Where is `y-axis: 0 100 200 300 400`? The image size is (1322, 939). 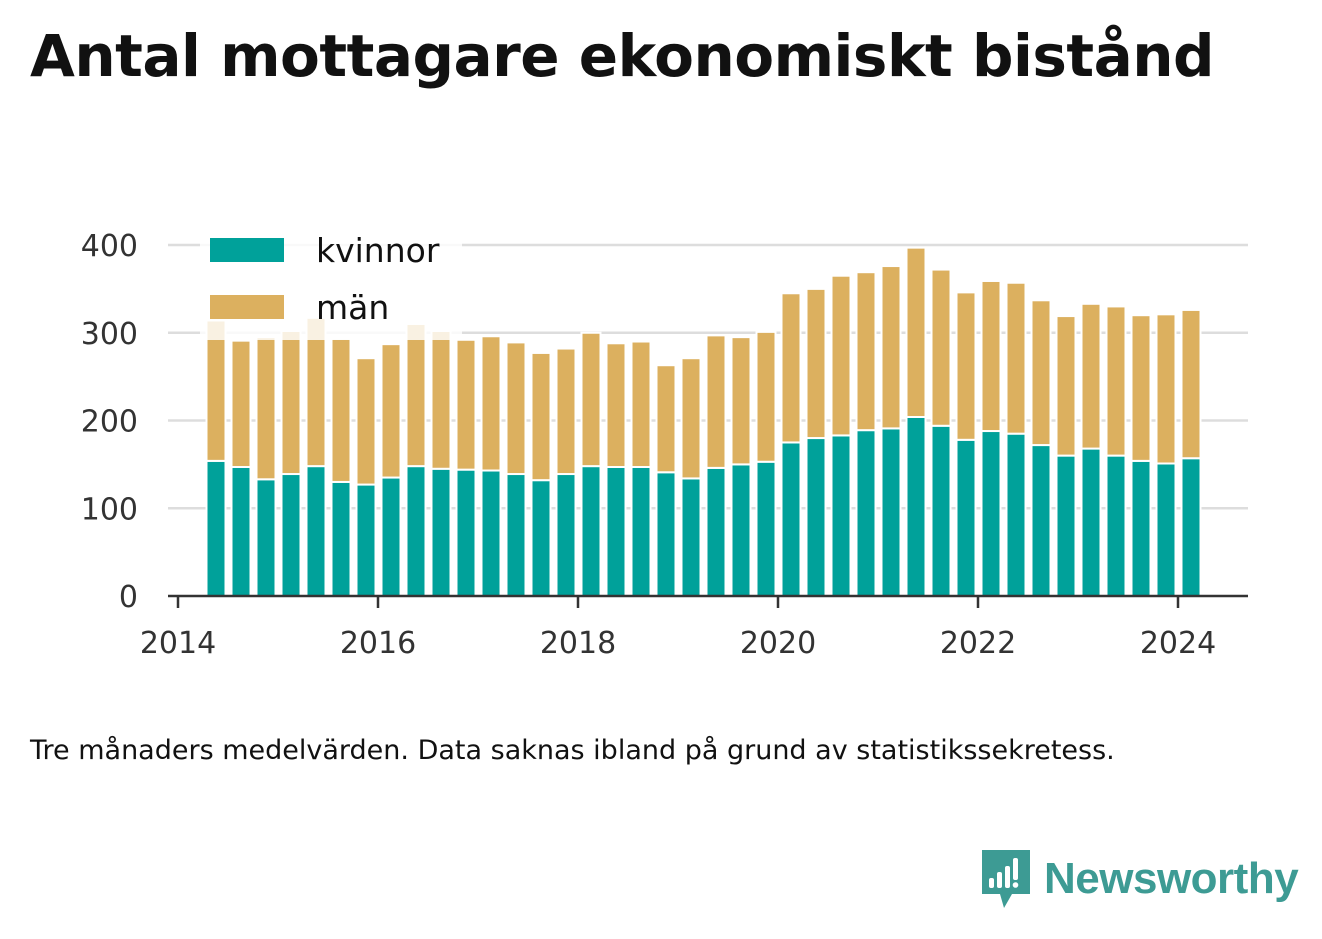
y-axis: 0 100 200 300 400 is located at coordinates (109, 422).